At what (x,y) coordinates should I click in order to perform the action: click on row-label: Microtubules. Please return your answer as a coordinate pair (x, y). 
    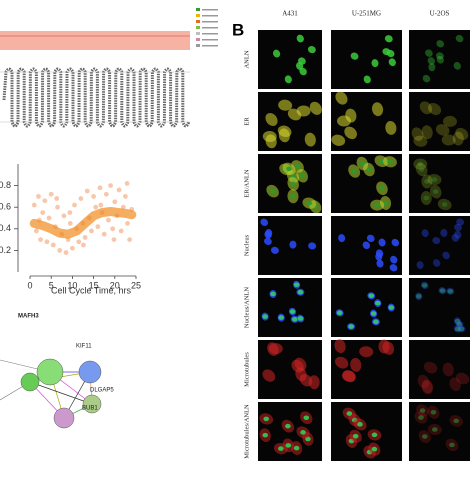
    Looking at the image, I should click on (246, 369).